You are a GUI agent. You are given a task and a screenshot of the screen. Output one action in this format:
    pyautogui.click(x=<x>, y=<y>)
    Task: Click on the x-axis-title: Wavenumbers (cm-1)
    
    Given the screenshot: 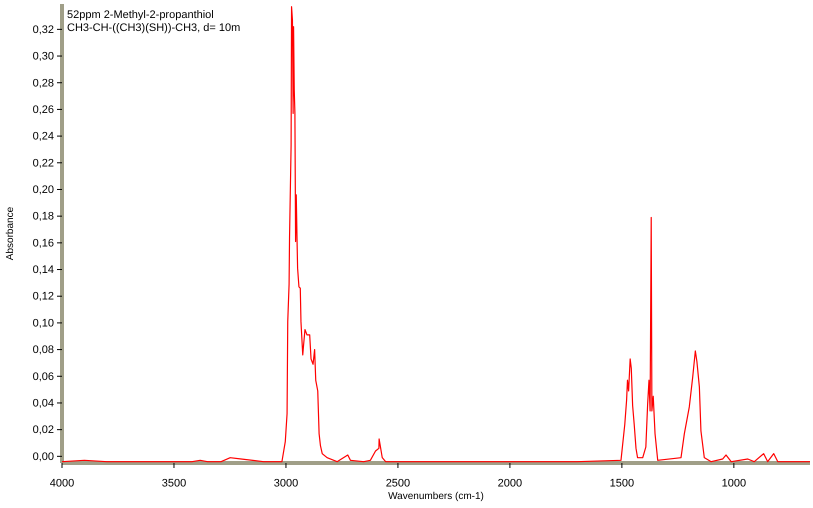 What is the action you would take?
    pyautogui.click(x=436, y=496)
    